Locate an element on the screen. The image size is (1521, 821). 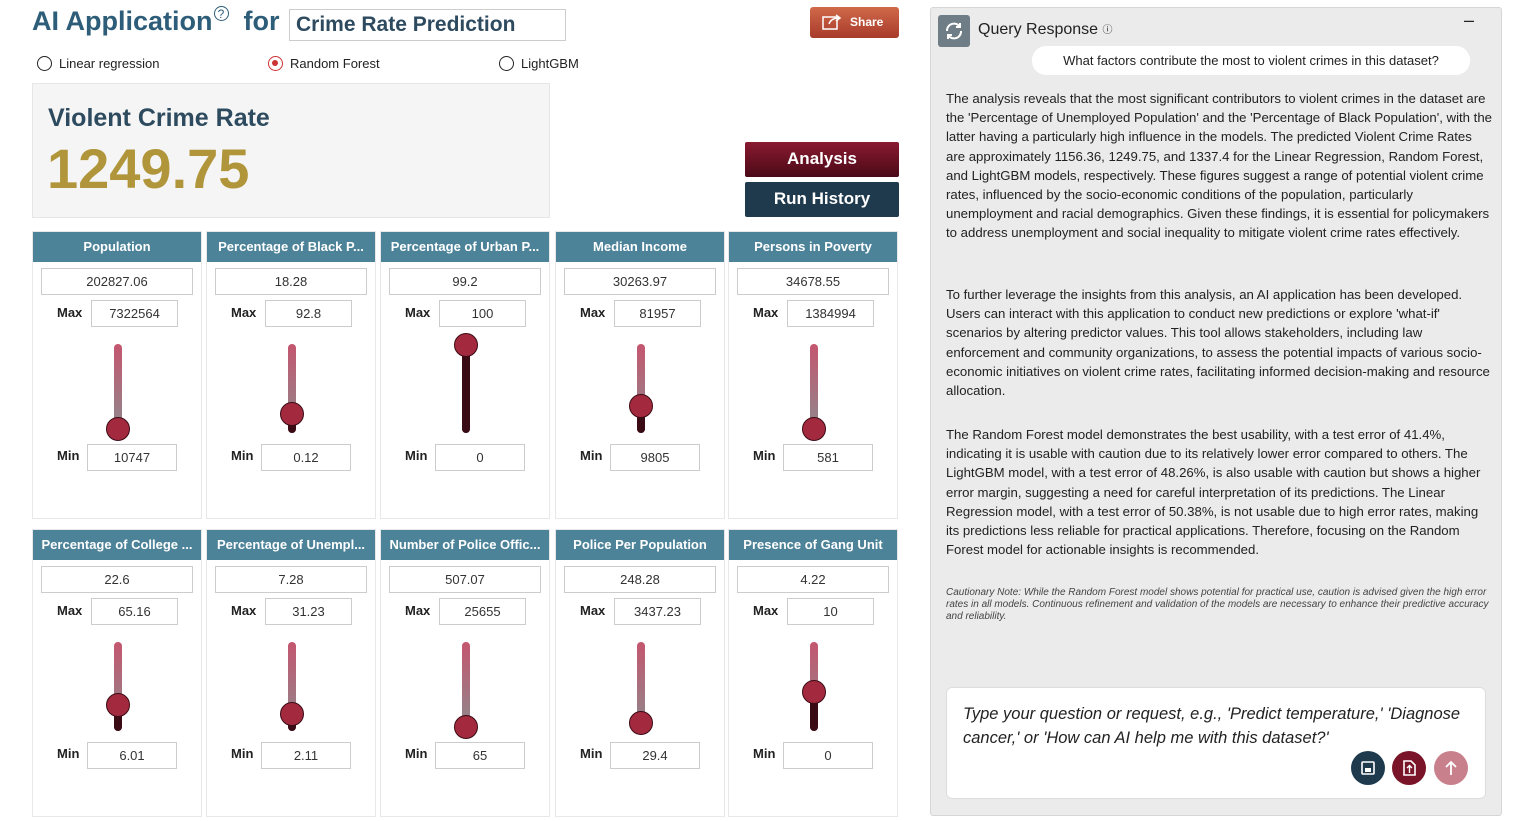
predictor-value-input: 248.28 is located at coordinates (640, 579).